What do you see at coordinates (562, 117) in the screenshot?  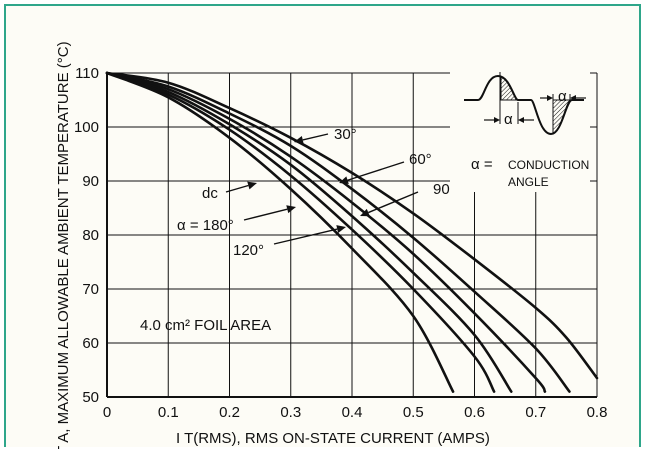 I see `inset-hatch-negative` at bounding box center [562, 117].